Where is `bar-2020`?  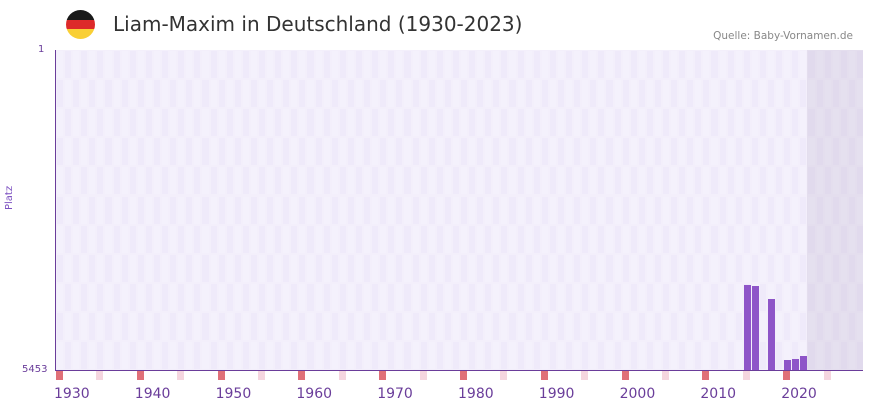 bar-2020 is located at coordinates (788, 364).